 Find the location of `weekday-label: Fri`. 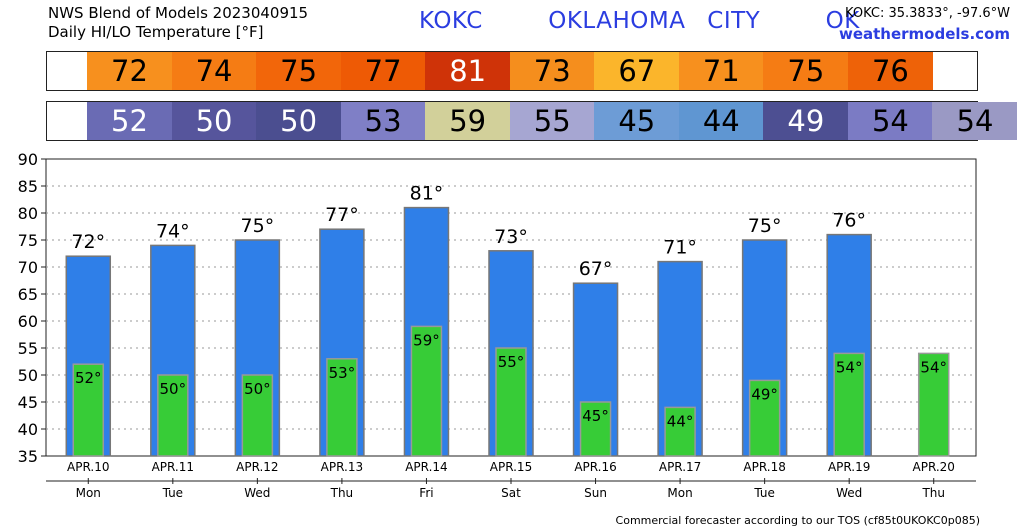

weekday-label: Fri is located at coordinates (426, 493).